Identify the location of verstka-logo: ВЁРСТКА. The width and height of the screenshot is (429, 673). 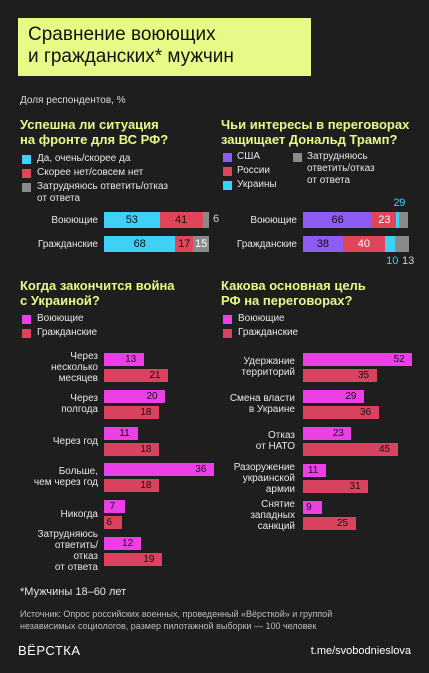
(49, 650).